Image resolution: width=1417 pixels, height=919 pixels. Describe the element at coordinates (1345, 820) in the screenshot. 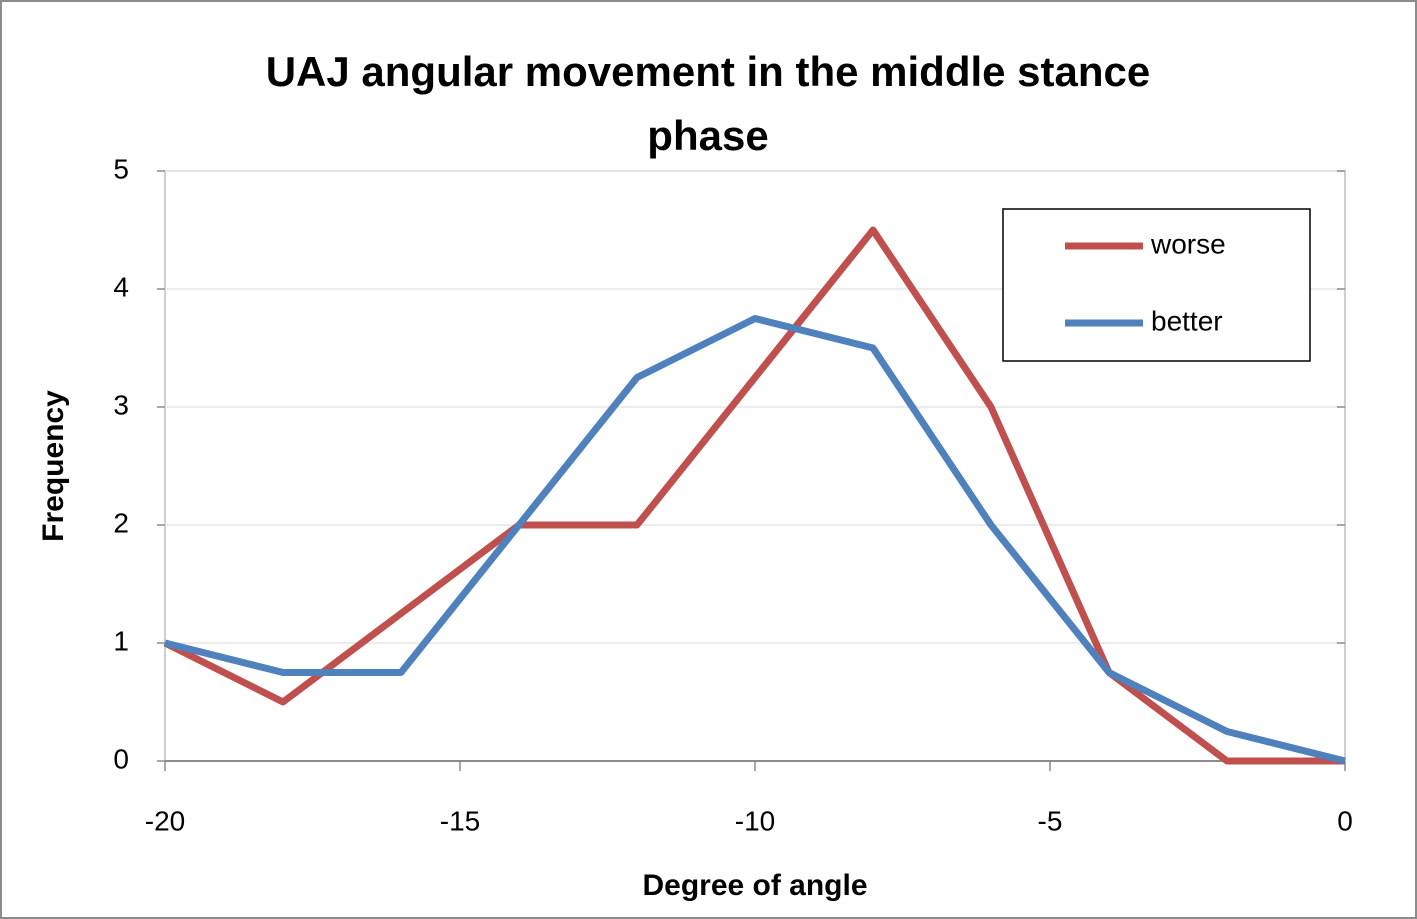

I see `x-tick-label: 0` at that location.